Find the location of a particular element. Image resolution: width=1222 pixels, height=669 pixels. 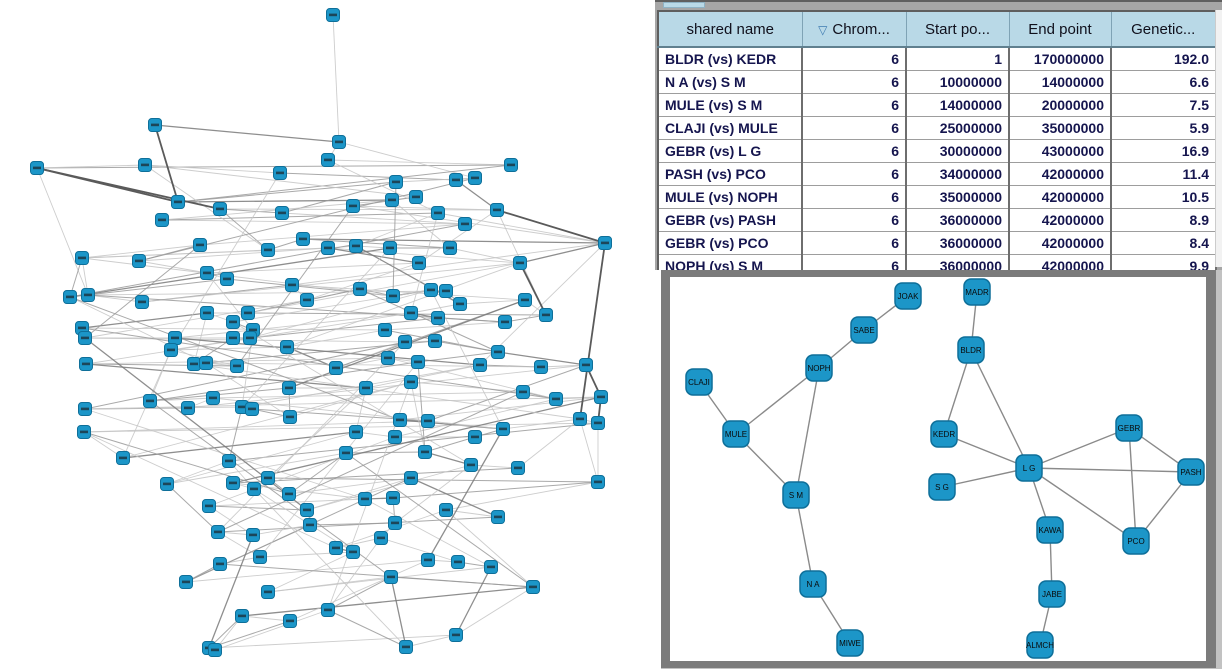

table-cell: 6 is located at coordinates (854, 197).